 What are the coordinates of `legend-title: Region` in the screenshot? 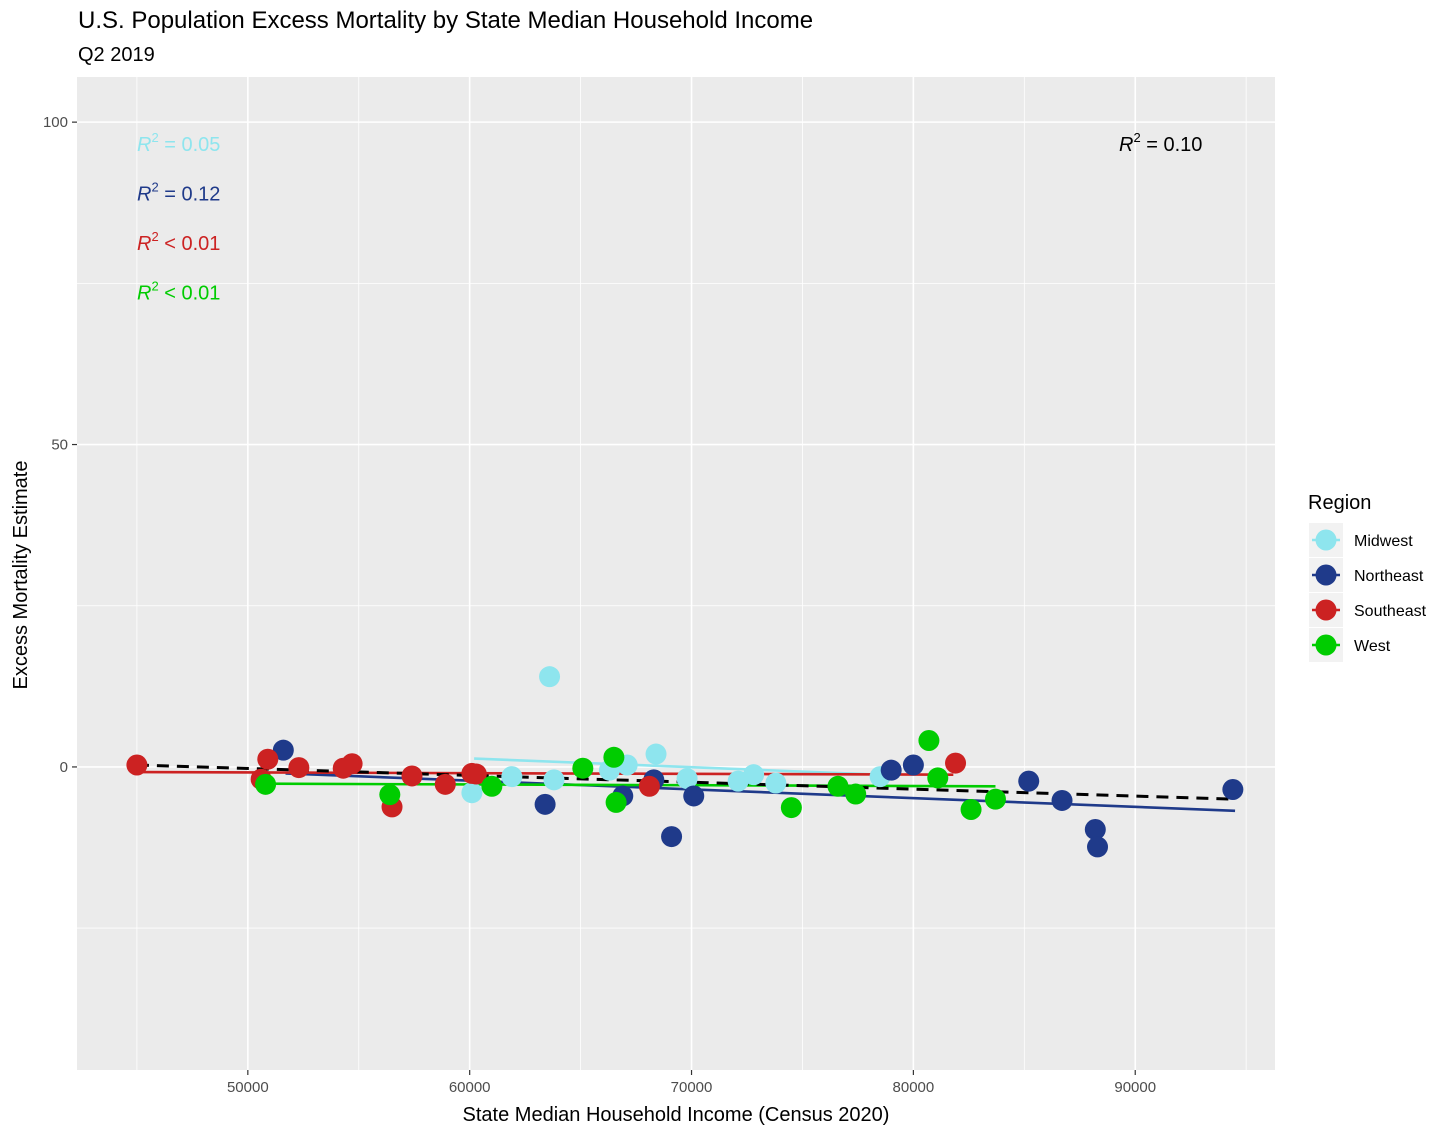 It's located at (1339, 503).